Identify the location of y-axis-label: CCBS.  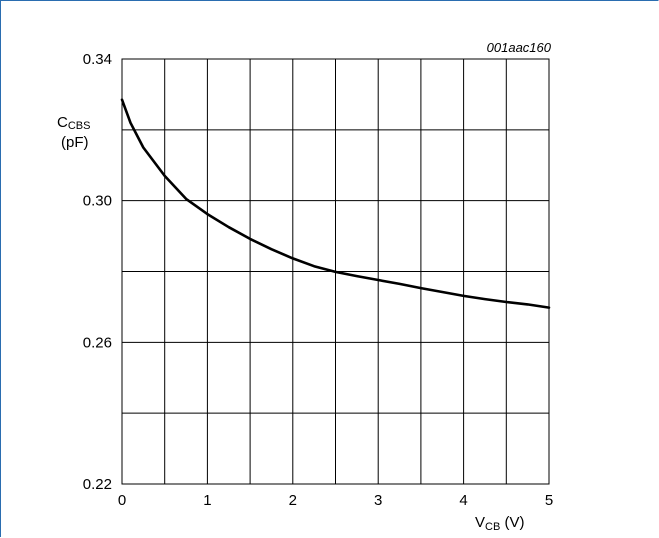
(73, 123).